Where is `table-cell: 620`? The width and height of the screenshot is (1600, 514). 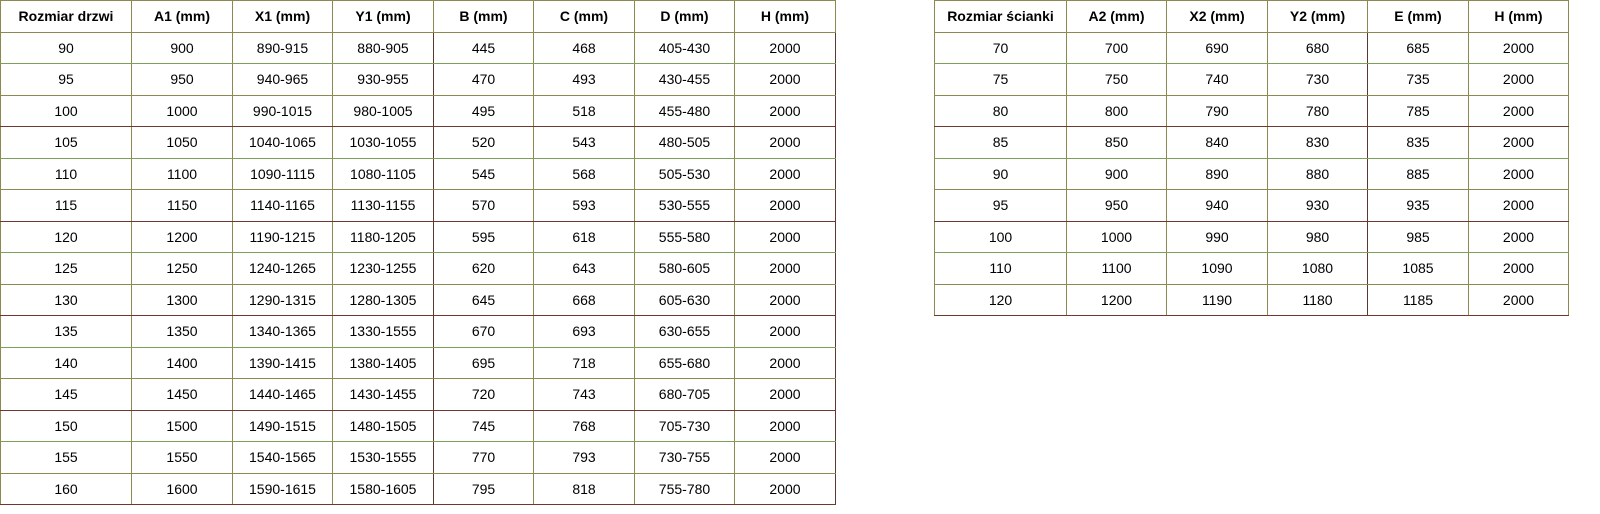 table-cell: 620 is located at coordinates (483, 268).